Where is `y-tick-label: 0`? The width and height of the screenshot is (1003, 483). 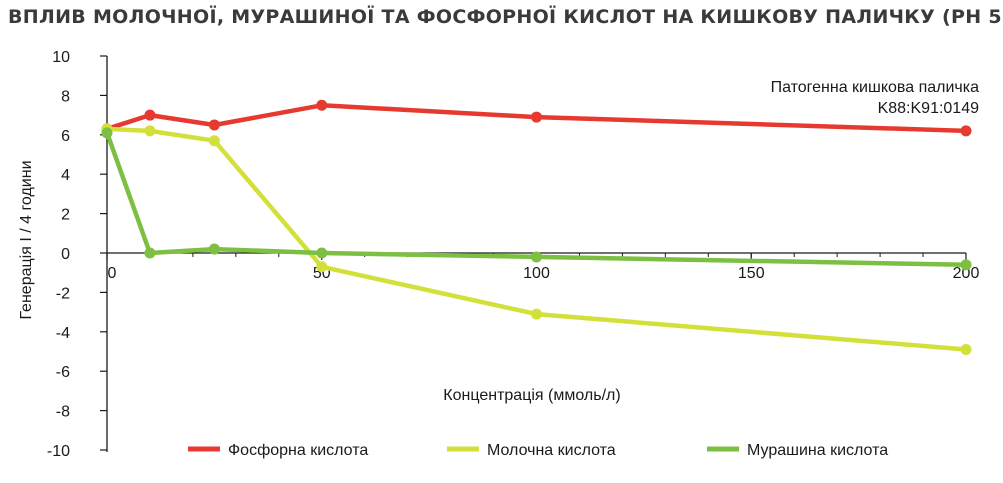 y-tick-label: 0 is located at coordinates (65, 254).